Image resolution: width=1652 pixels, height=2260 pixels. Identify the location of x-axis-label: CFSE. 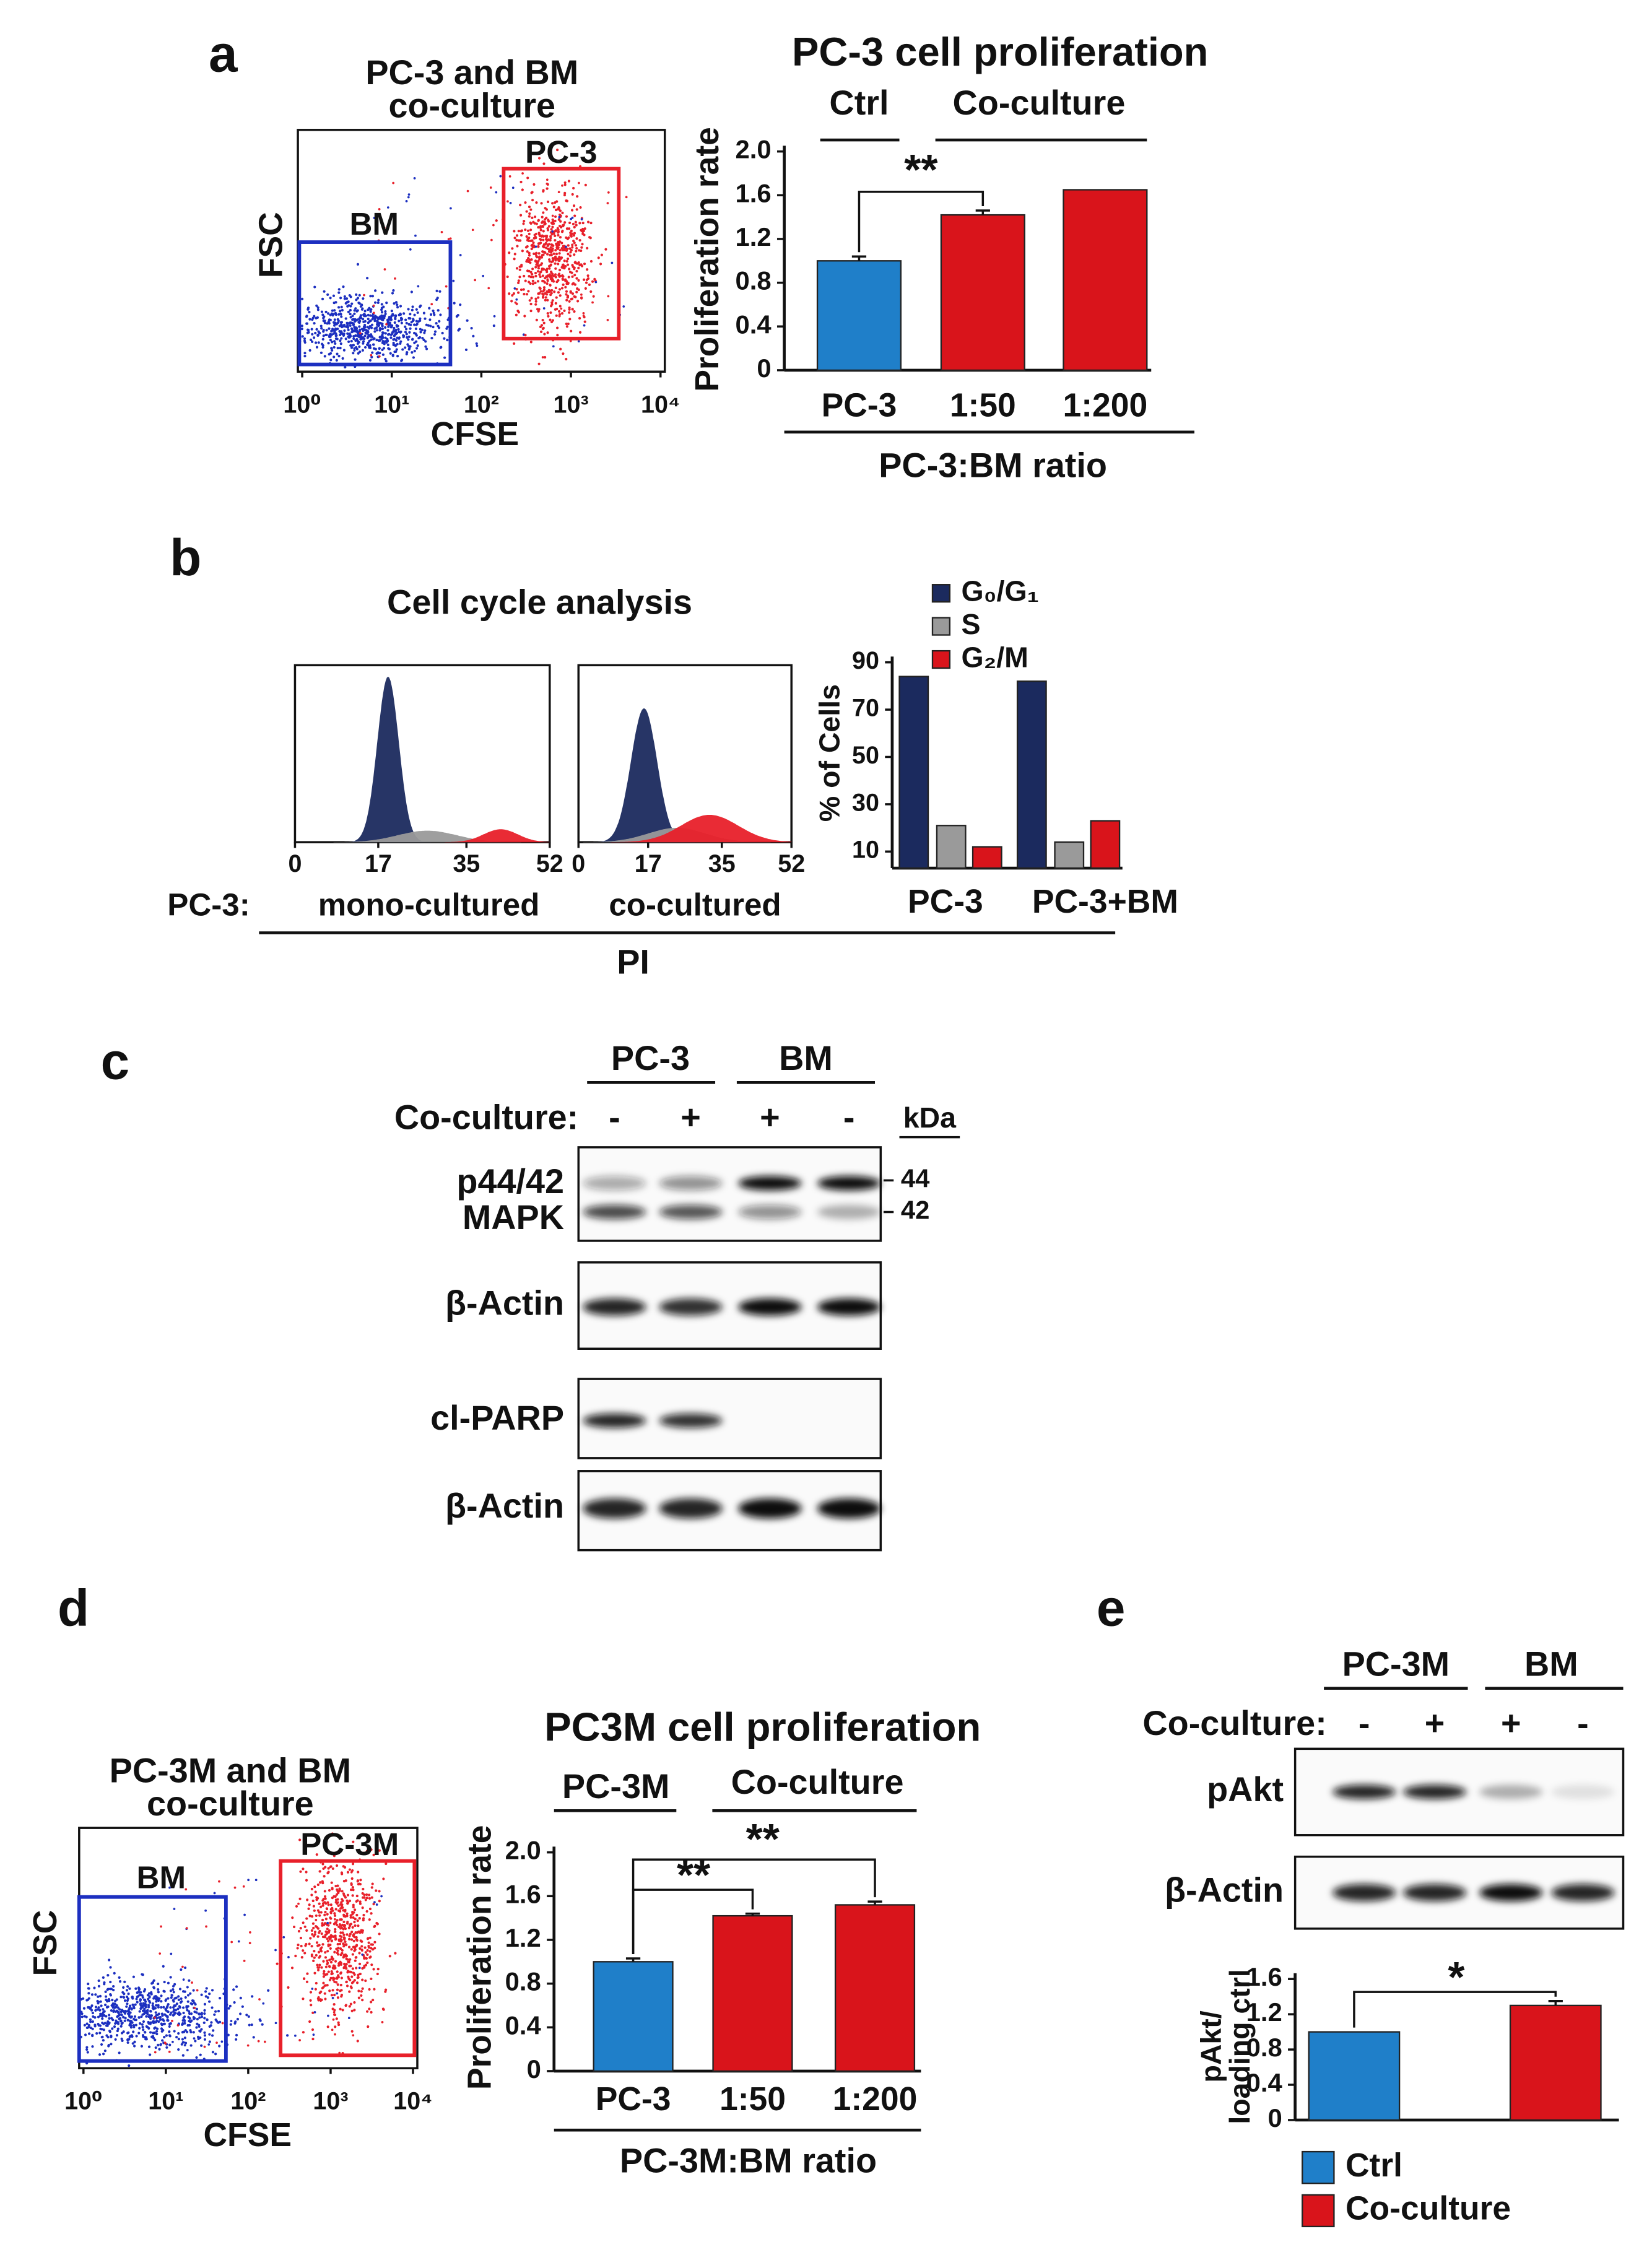
(475, 434).